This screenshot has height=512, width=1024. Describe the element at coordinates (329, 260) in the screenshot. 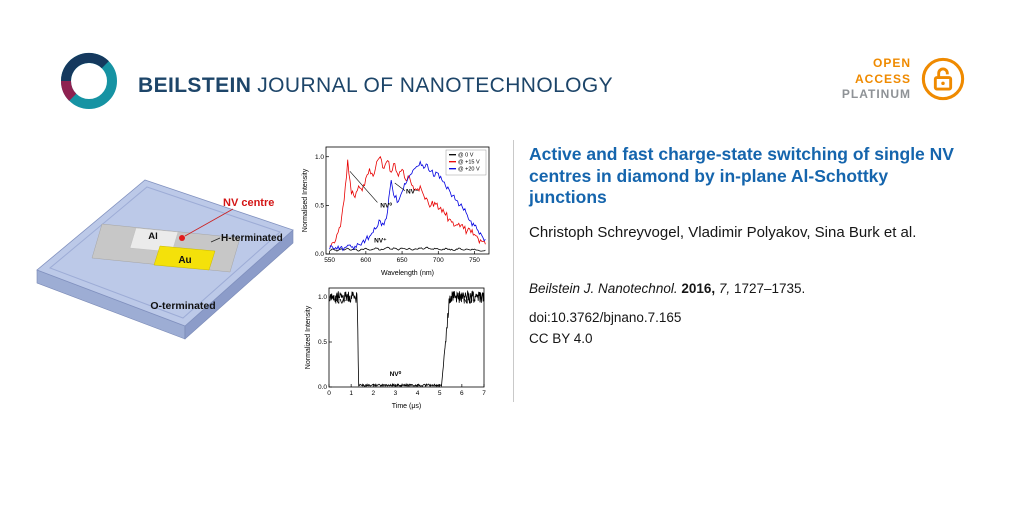

I see `svg-text: 550` at that location.